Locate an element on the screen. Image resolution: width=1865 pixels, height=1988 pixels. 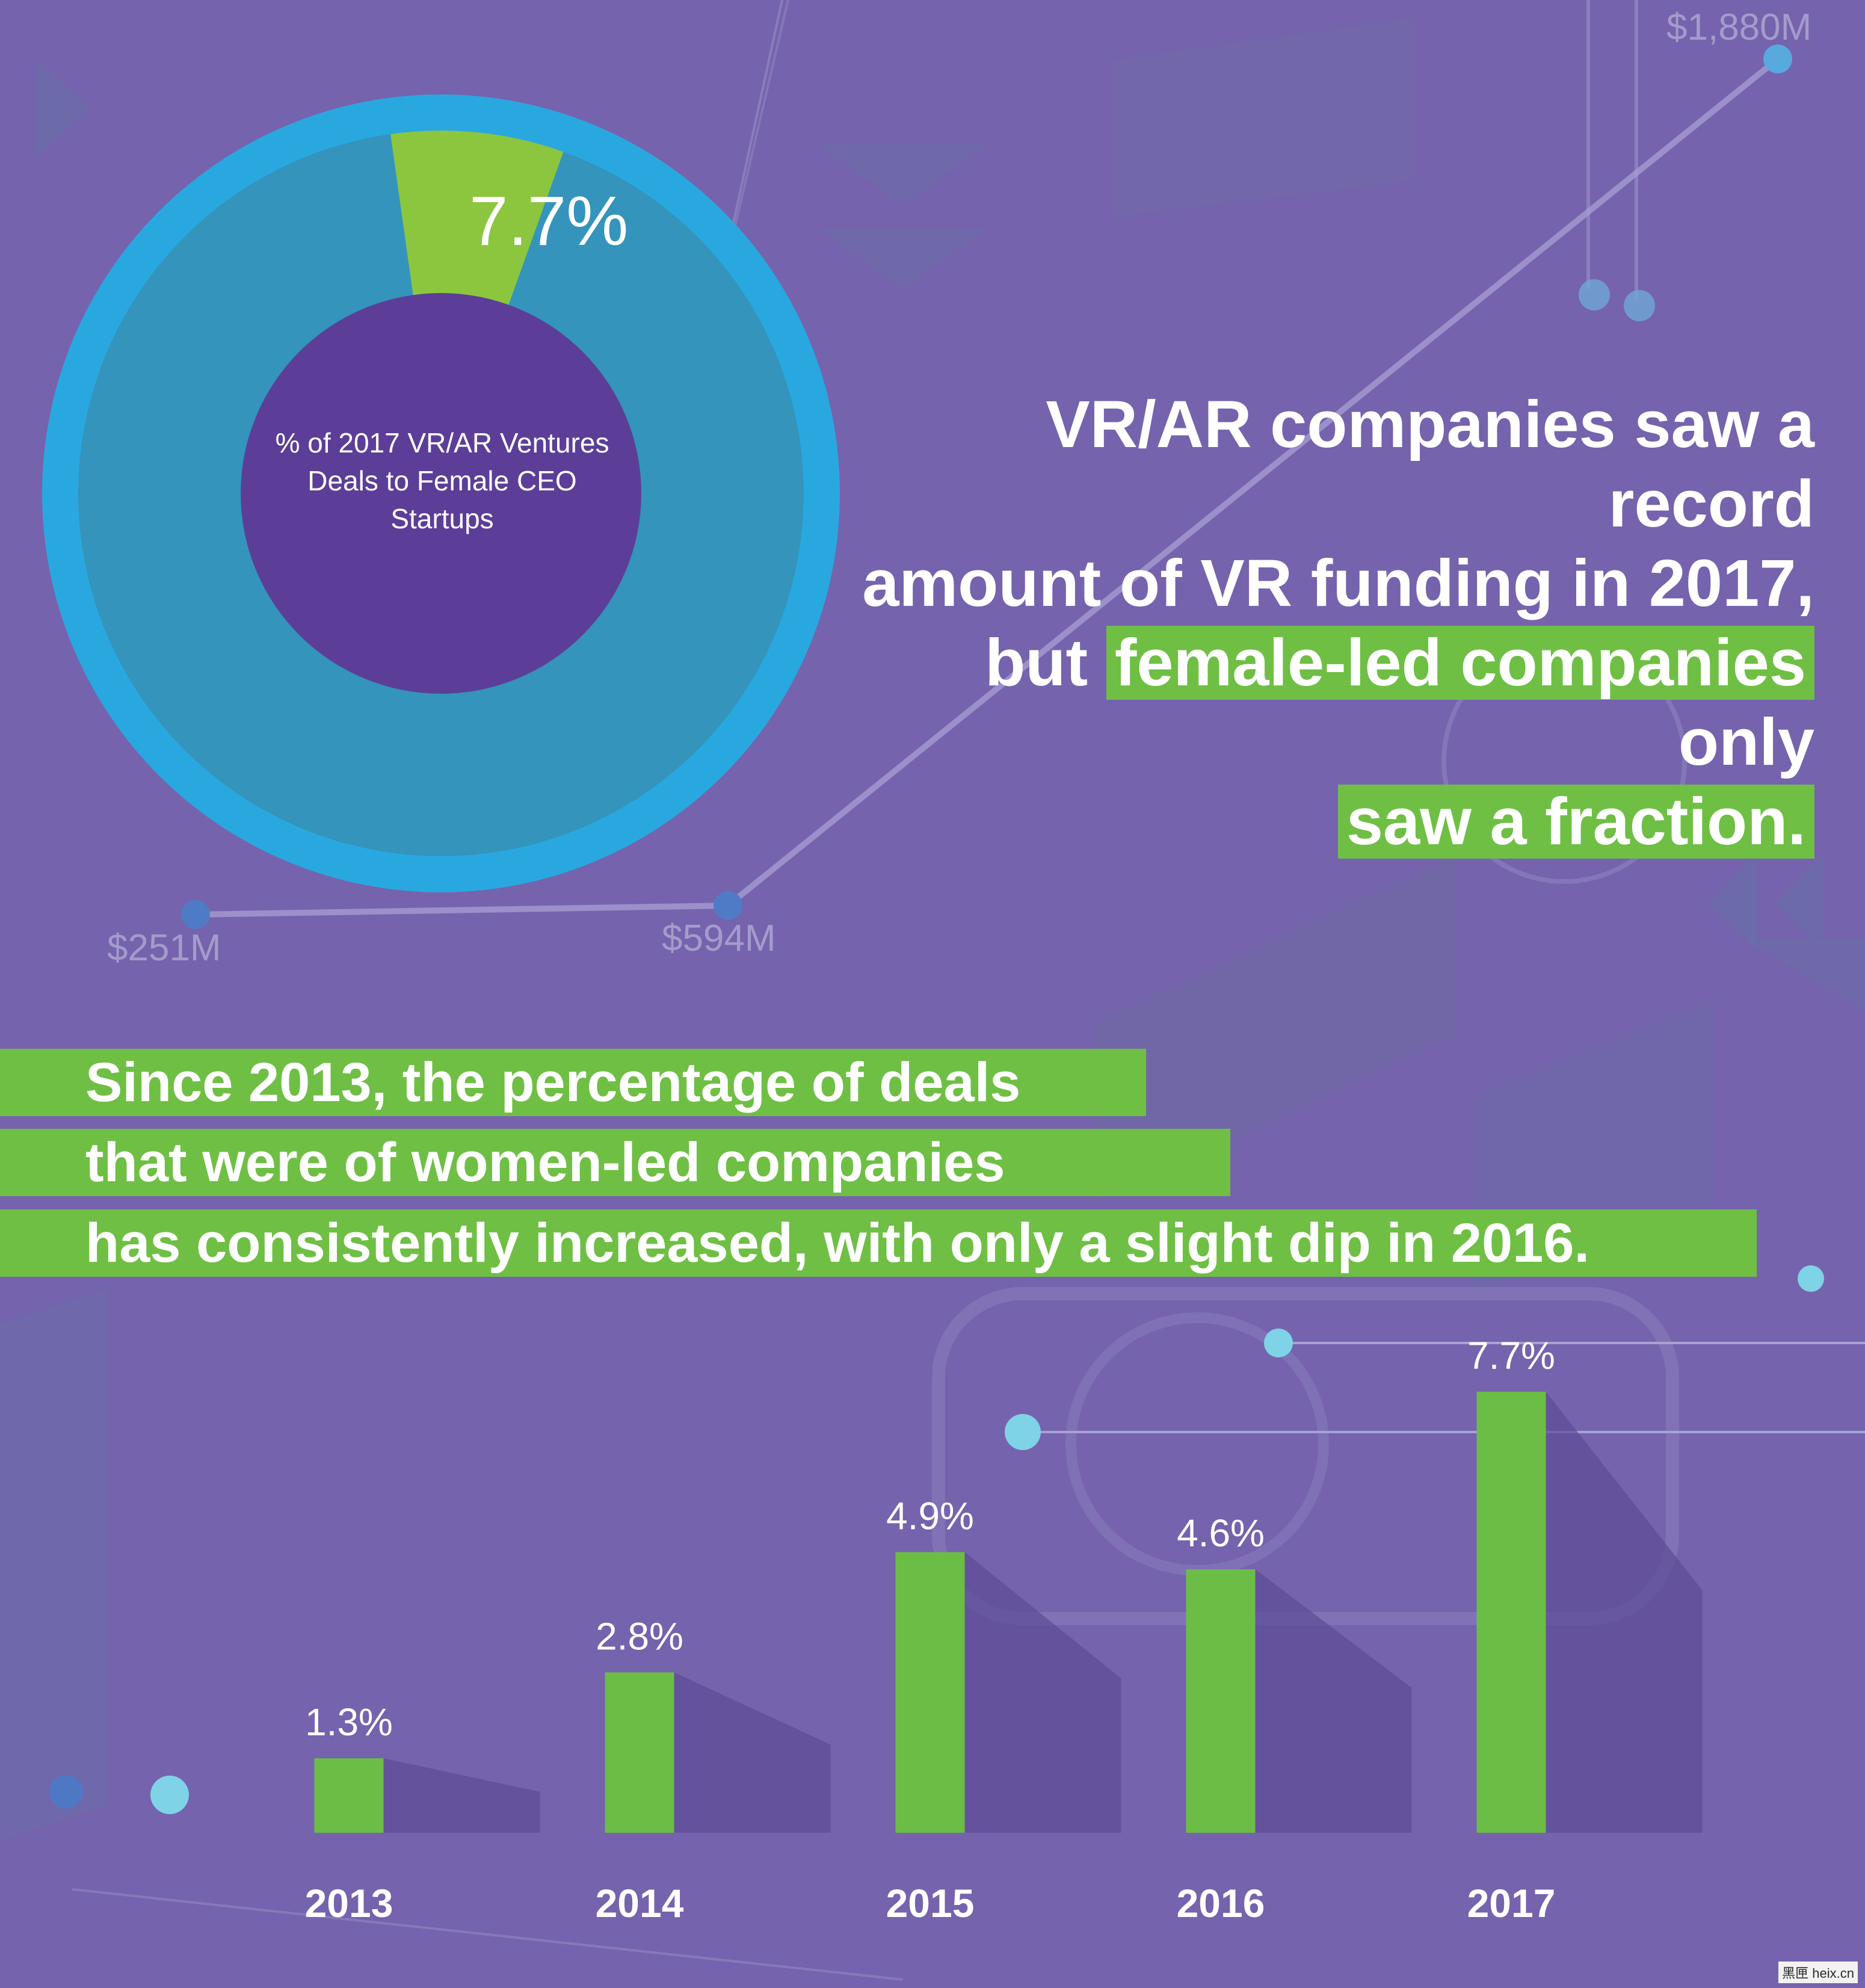
bar-group-2013: 1.3% 2013 is located at coordinates (422, 1812).